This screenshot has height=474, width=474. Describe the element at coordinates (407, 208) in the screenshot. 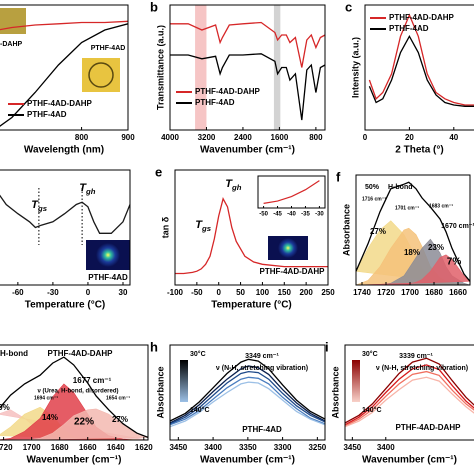

I see `annotation: 1701 cm⁻¹` at that location.